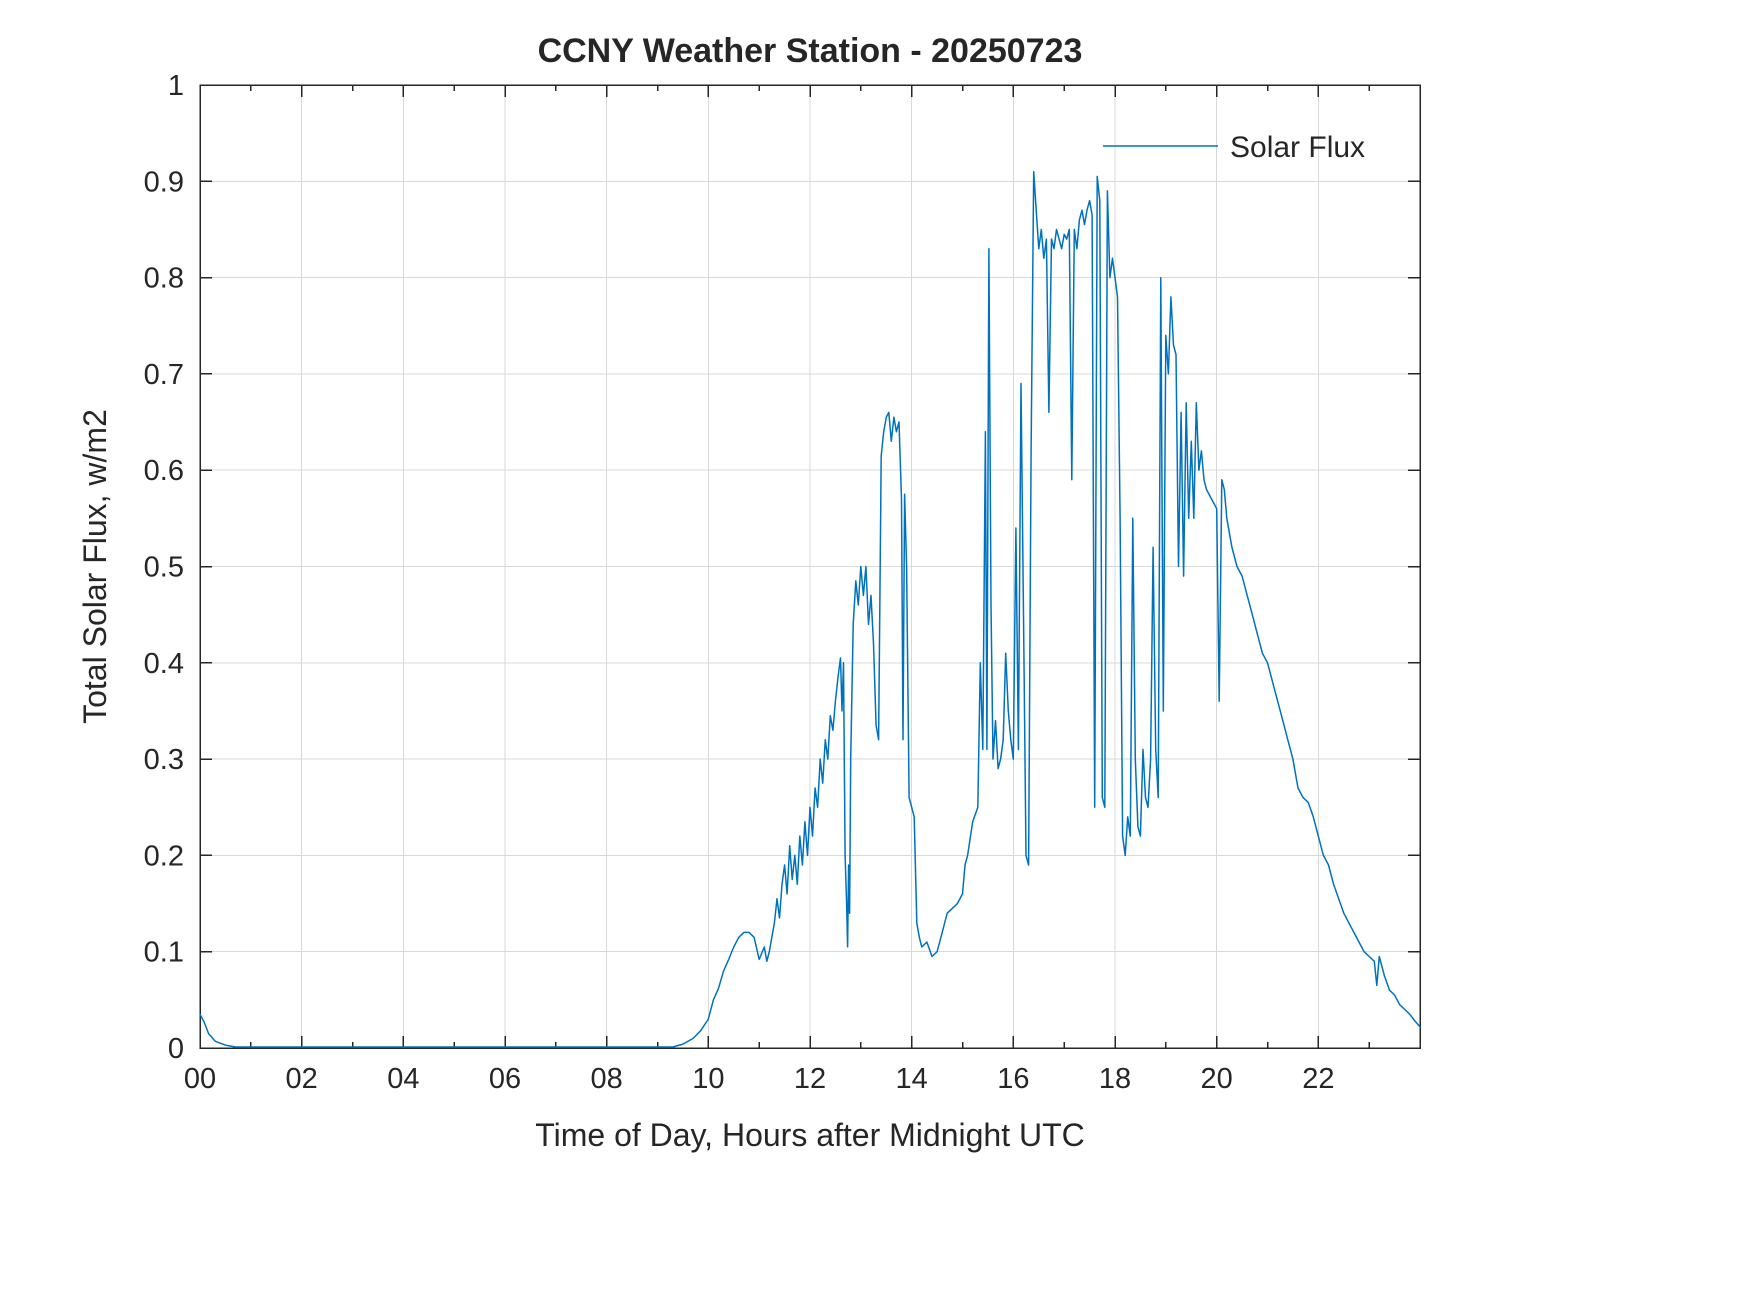 The image size is (1750, 1313). I want to click on y-tick-label: 0.3, so click(164, 760).